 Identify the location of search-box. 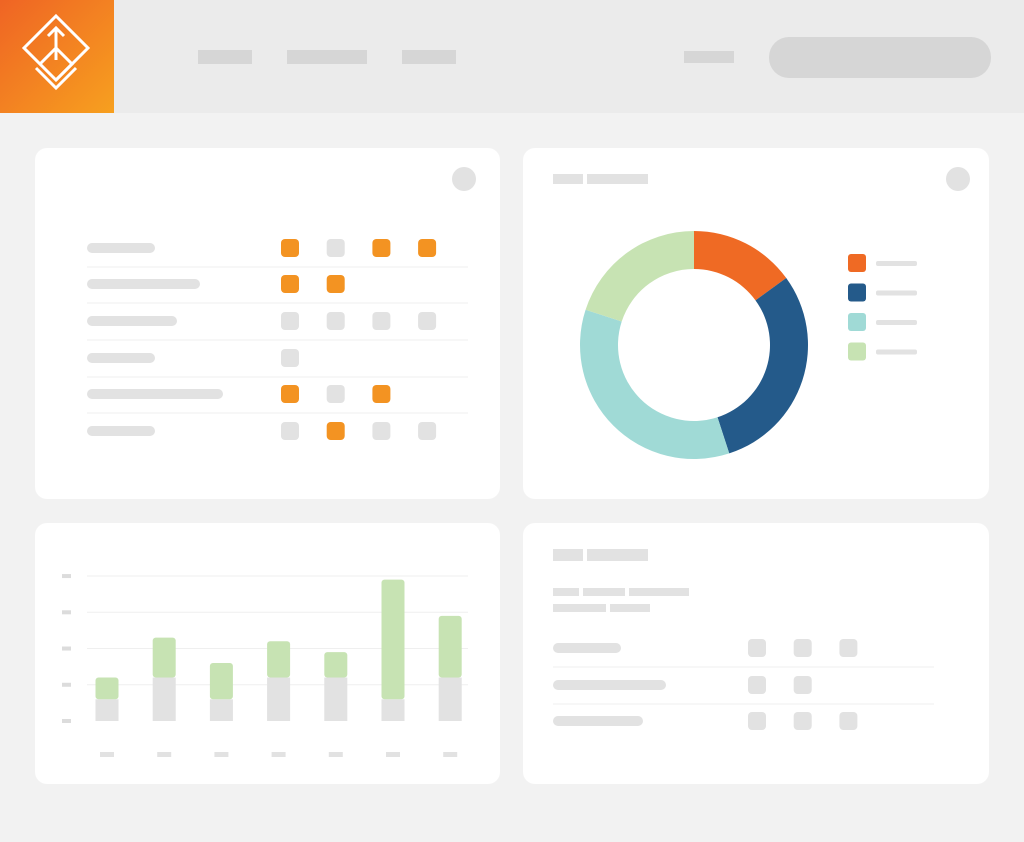
(880, 57).